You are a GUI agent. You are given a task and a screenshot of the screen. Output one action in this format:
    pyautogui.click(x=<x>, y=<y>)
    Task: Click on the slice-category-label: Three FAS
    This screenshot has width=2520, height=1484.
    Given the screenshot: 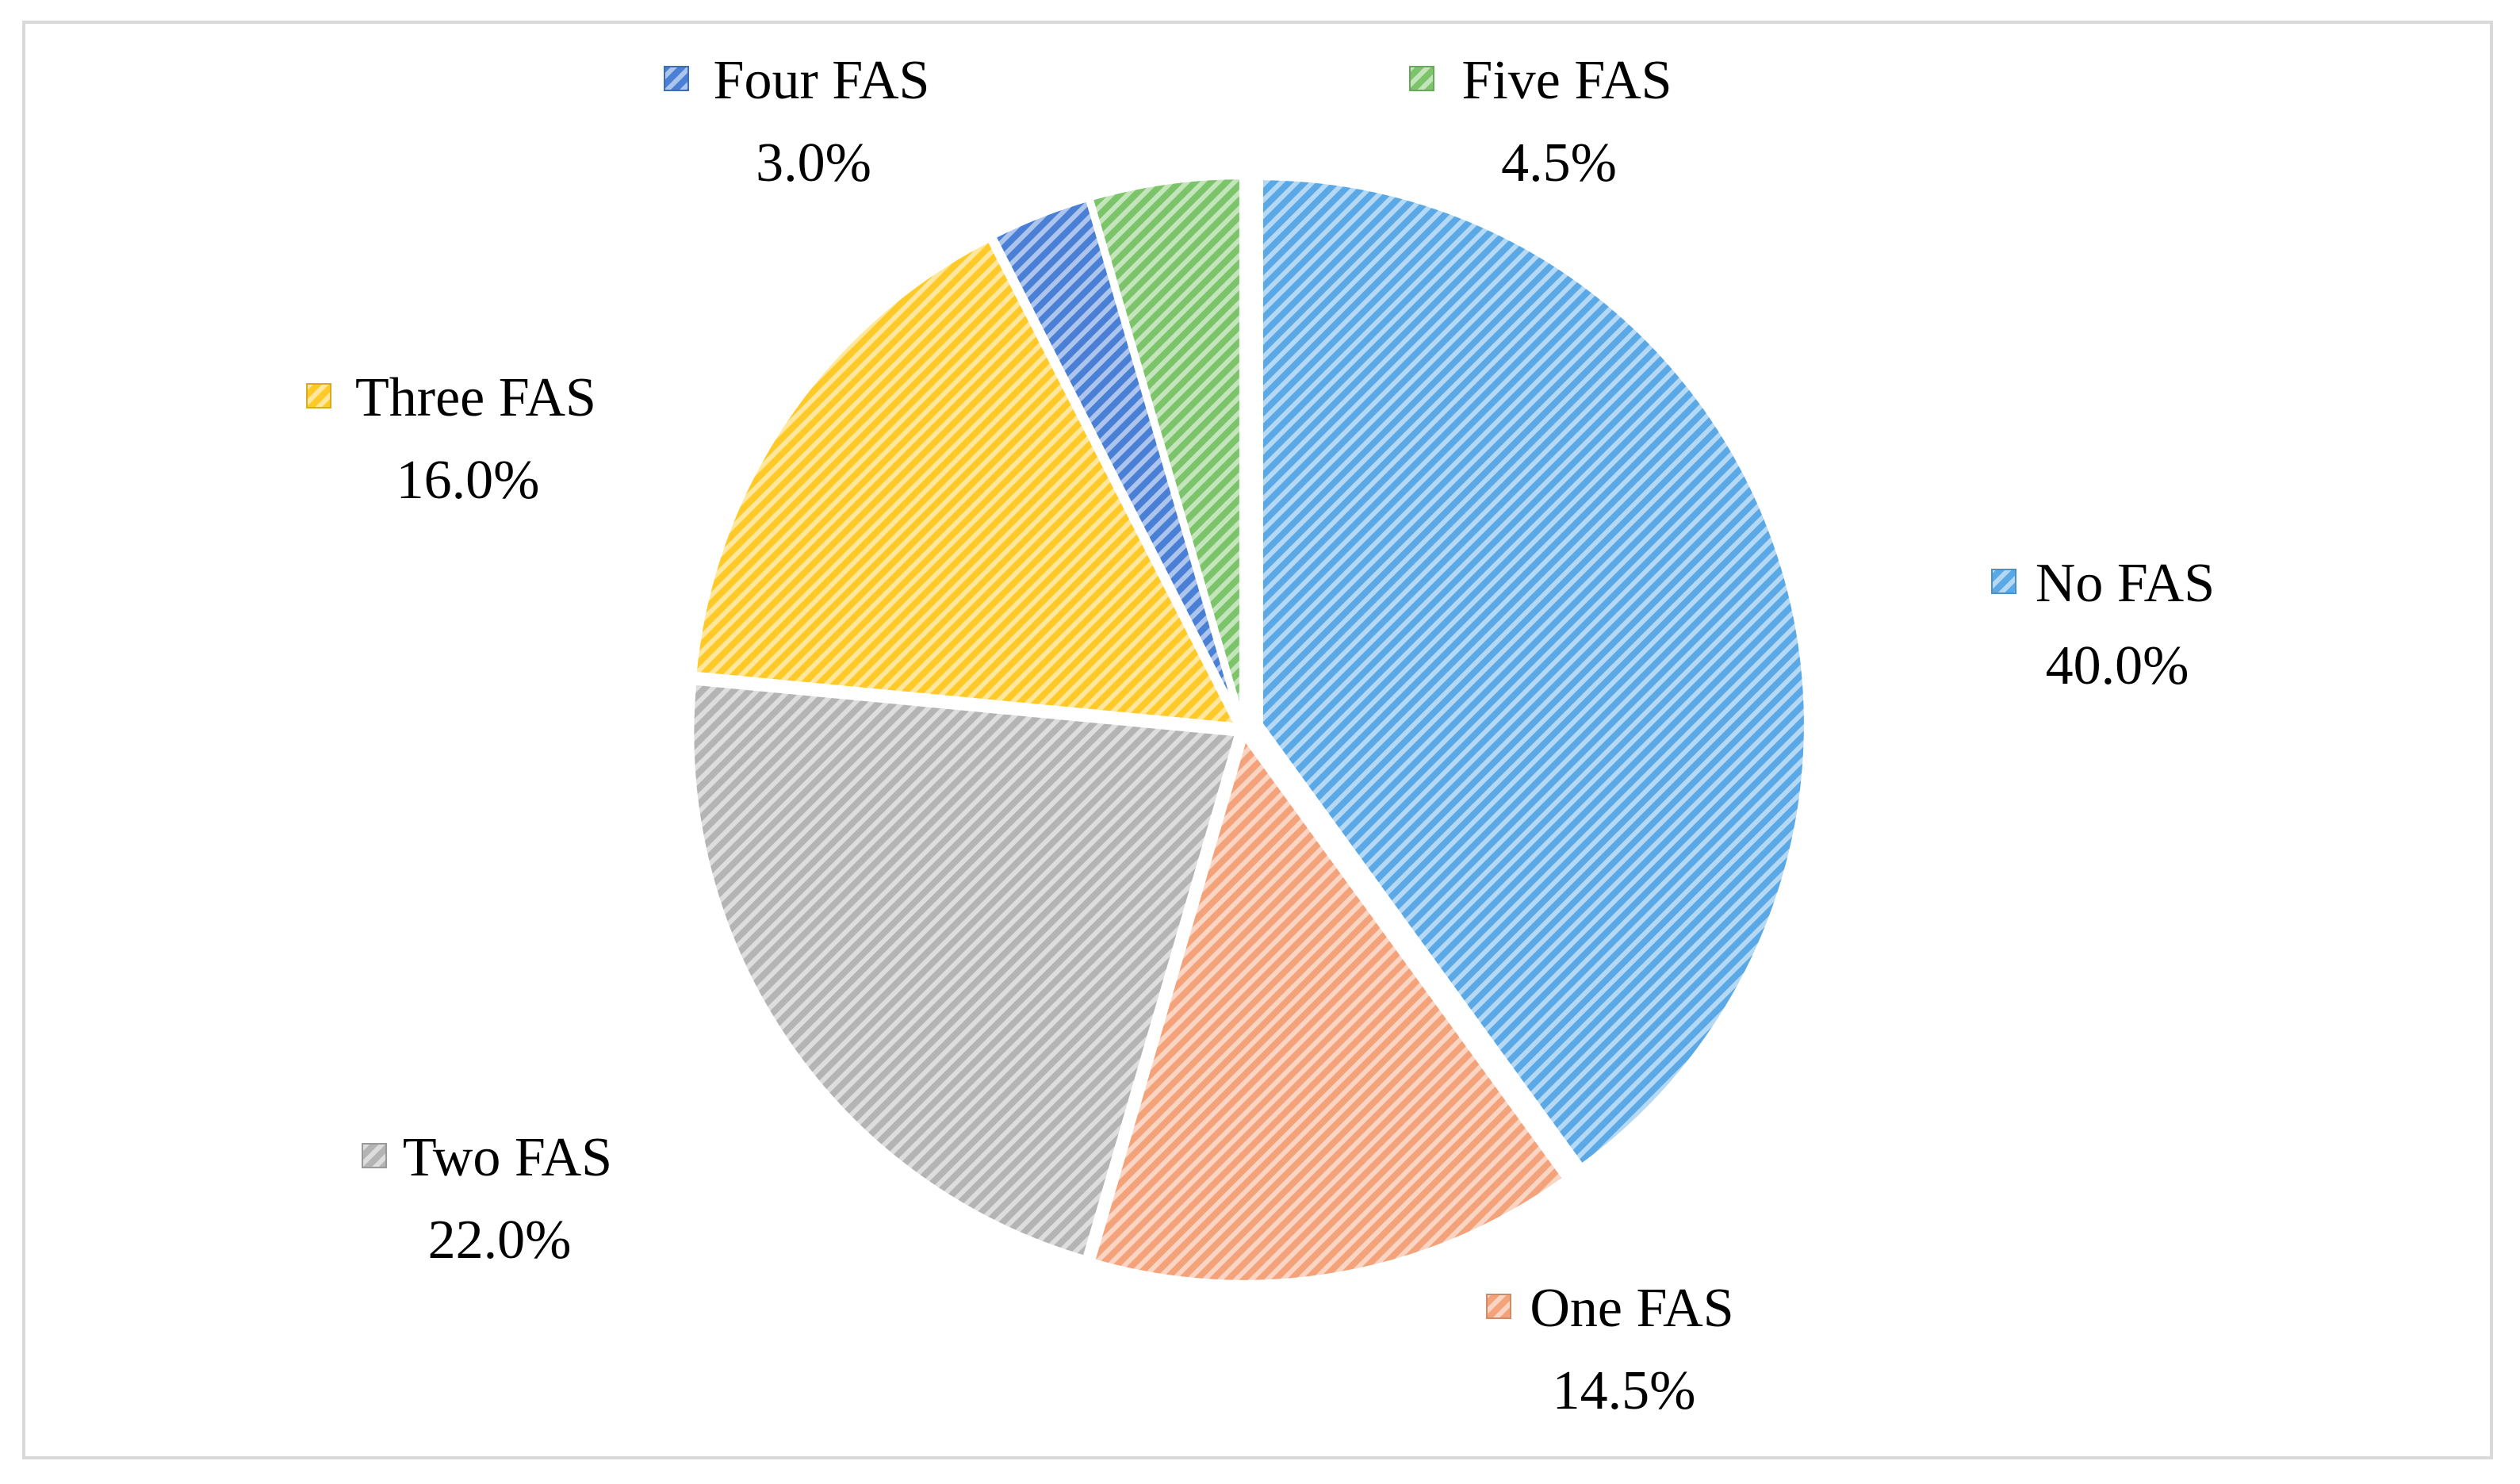 What is the action you would take?
    pyautogui.click(x=475, y=397)
    